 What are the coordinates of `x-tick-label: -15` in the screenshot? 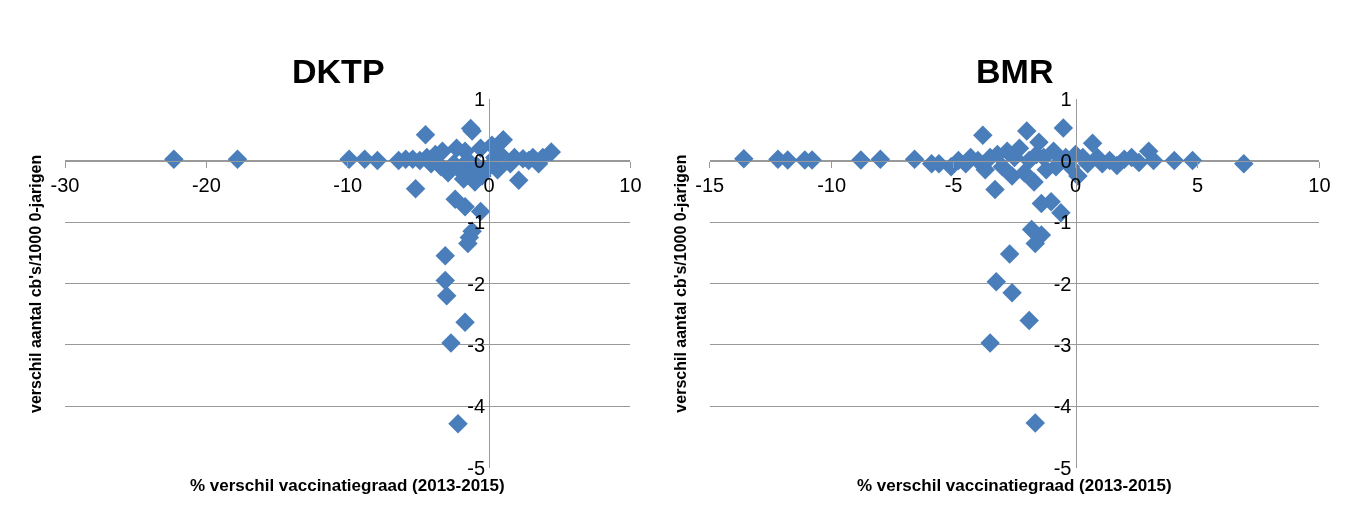 It's located at (710, 184).